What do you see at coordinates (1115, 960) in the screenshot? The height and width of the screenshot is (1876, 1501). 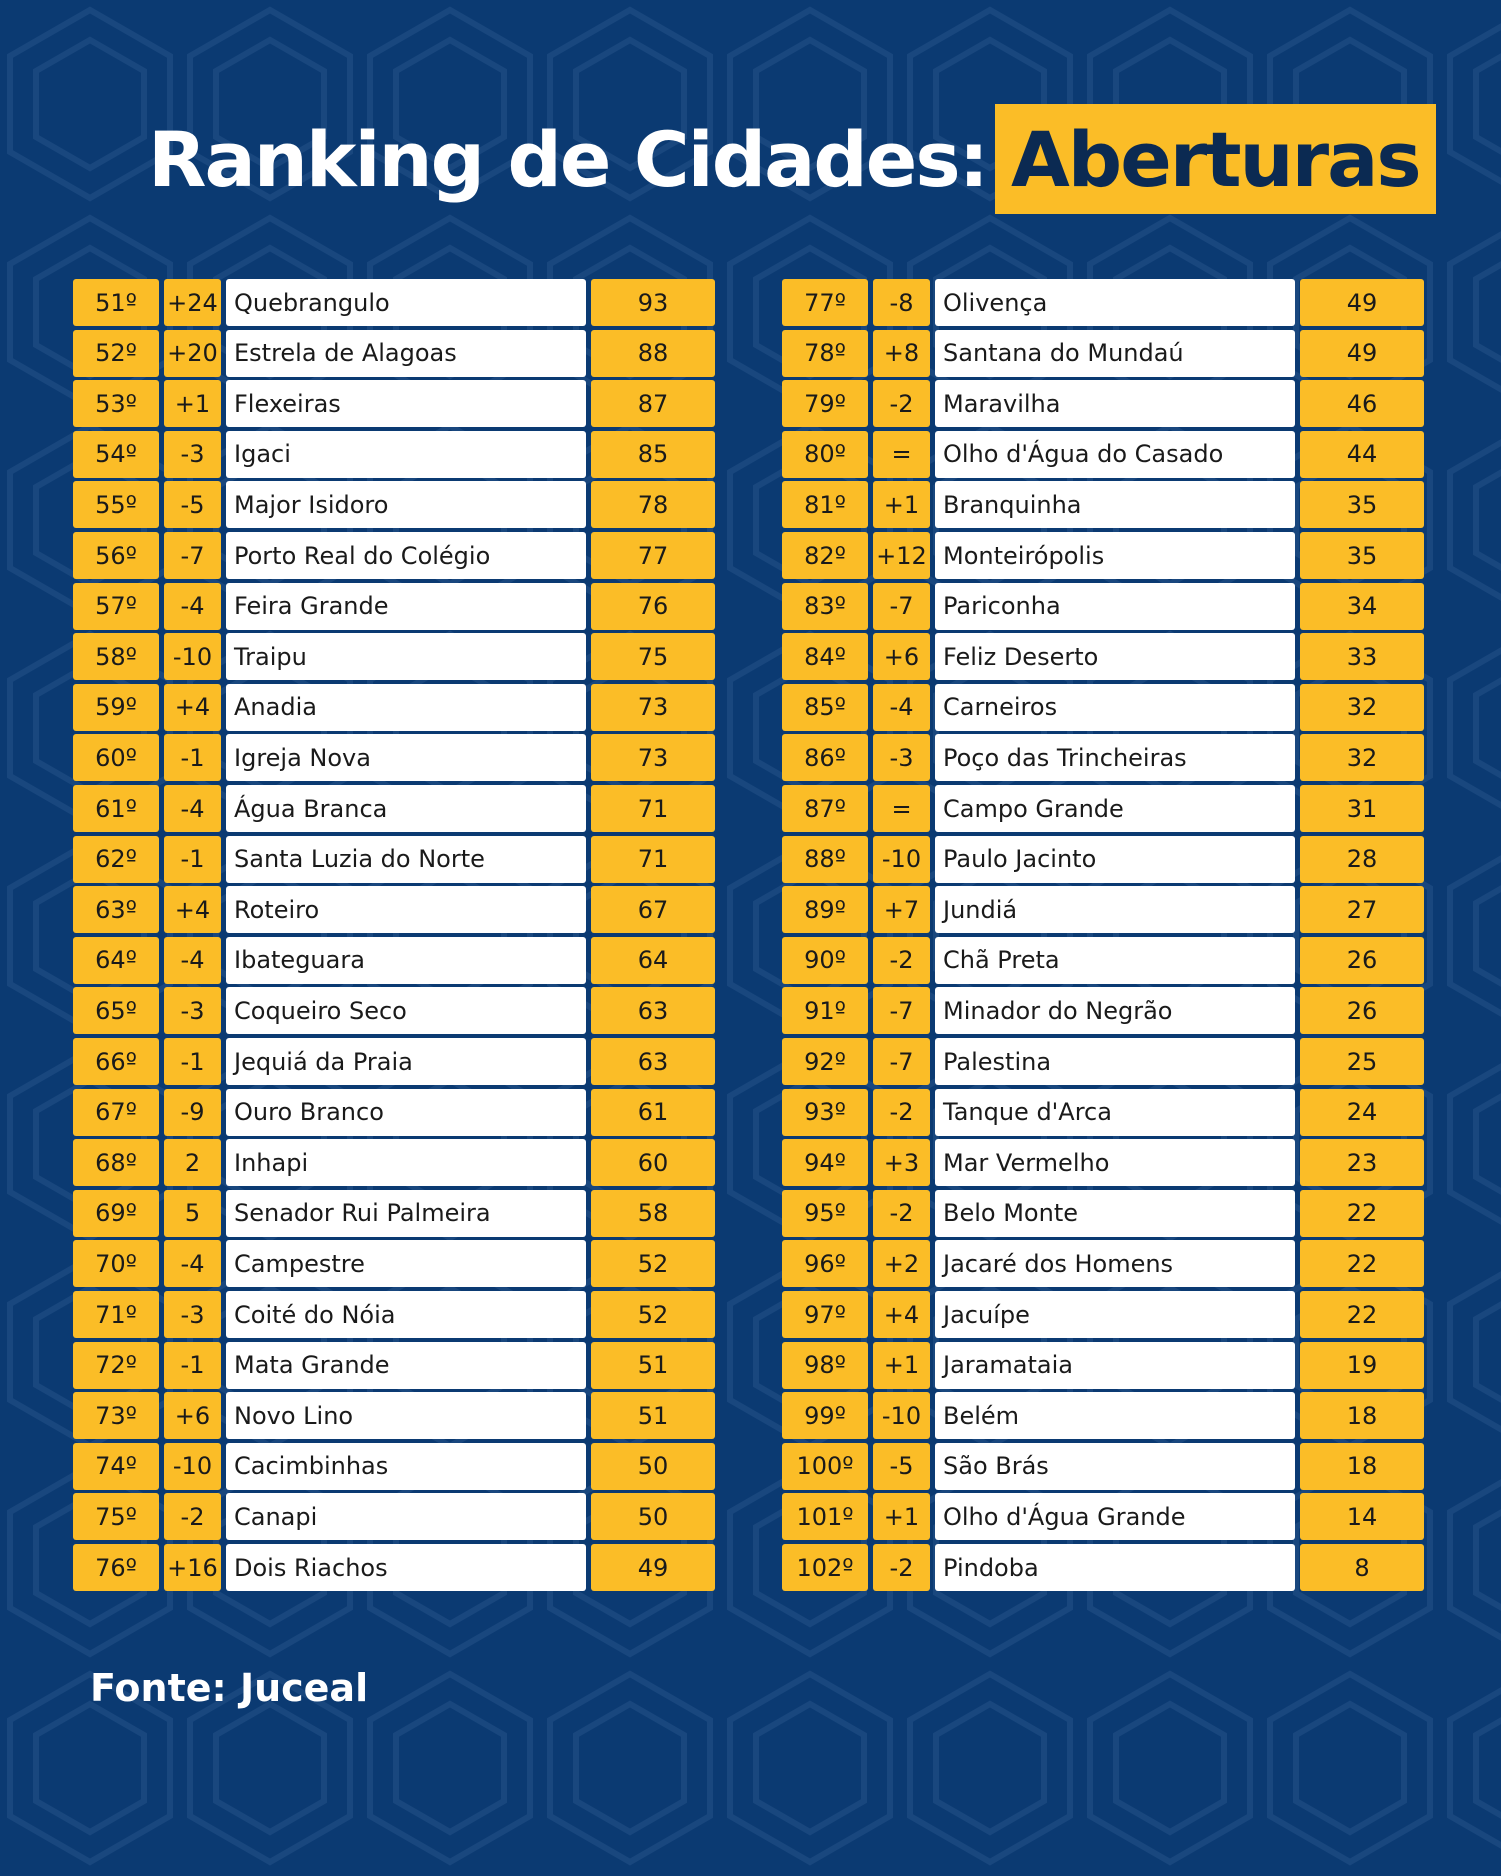 I see `city-name-cell: Chã Preta` at bounding box center [1115, 960].